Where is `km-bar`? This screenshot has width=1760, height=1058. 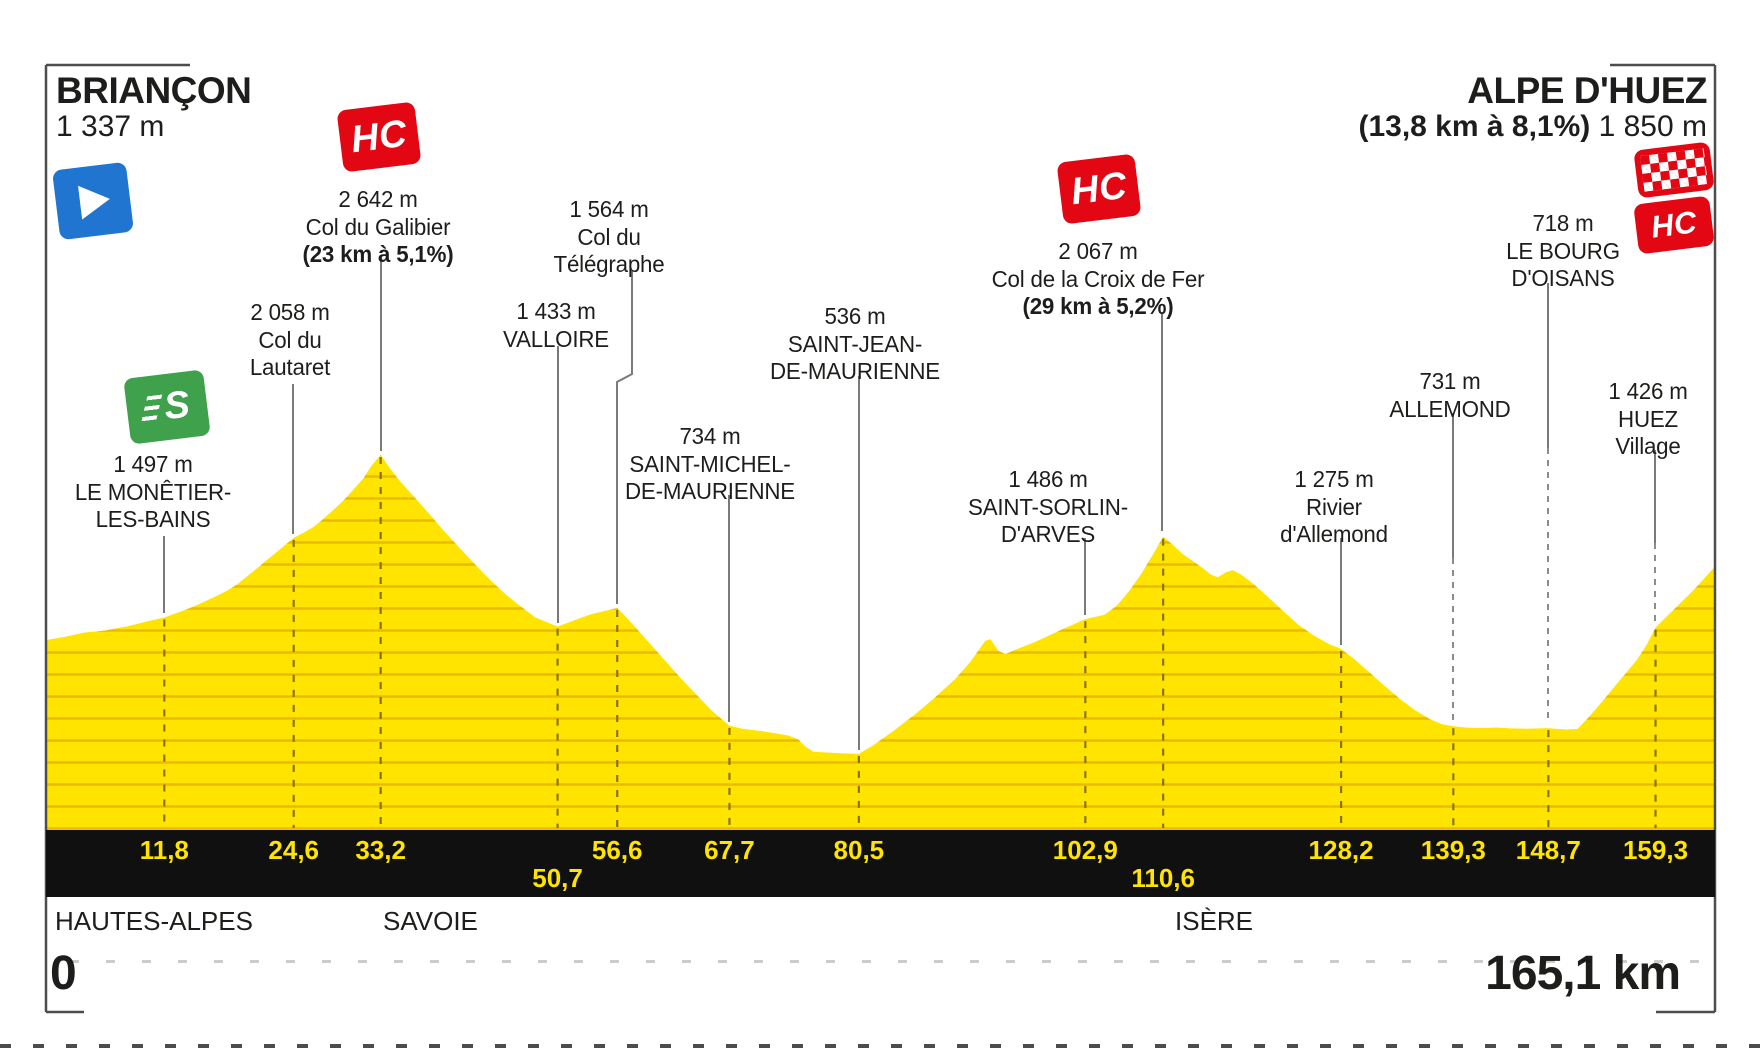
km-bar is located at coordinates (880, 863).